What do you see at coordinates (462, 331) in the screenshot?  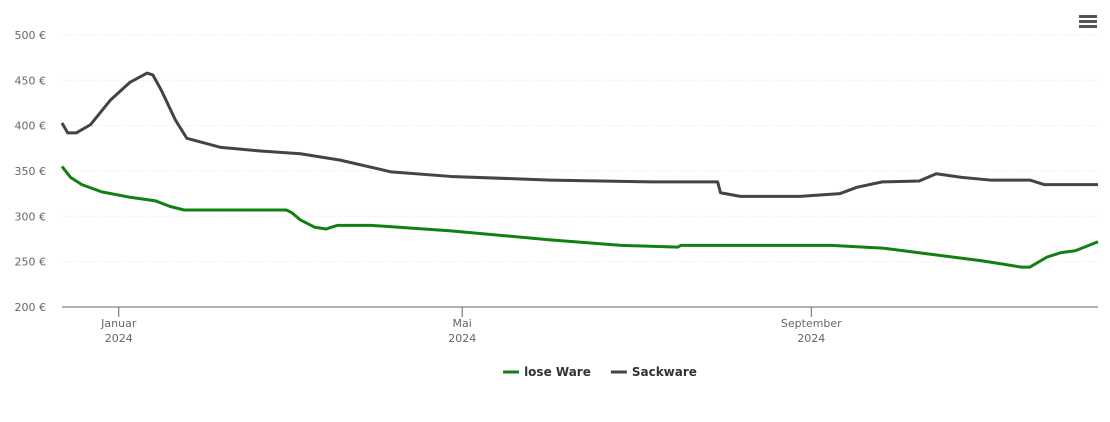 I see `x-tick-label: Mai 2024` at bounding box center [462, 331].